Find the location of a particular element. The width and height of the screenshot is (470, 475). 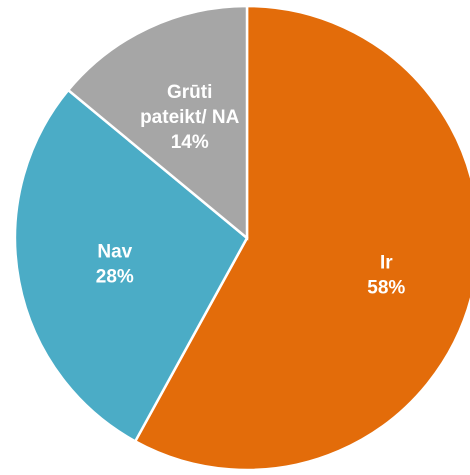

pie-label-line: pateikt/ NA is located at coordinates (190, 117).